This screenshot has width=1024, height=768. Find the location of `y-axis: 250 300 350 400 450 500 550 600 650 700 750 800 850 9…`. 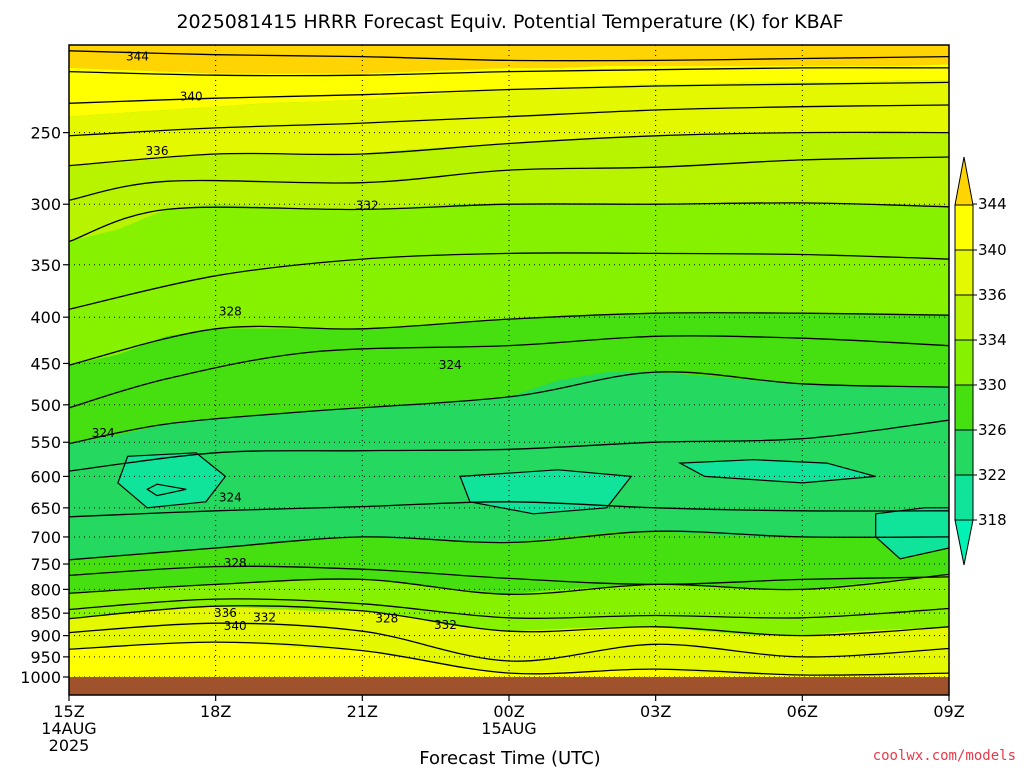

y-axis: 250 300 350 400 450 500 550 600 650 700 750 800 850 9… is located at coordinates (44, 405).